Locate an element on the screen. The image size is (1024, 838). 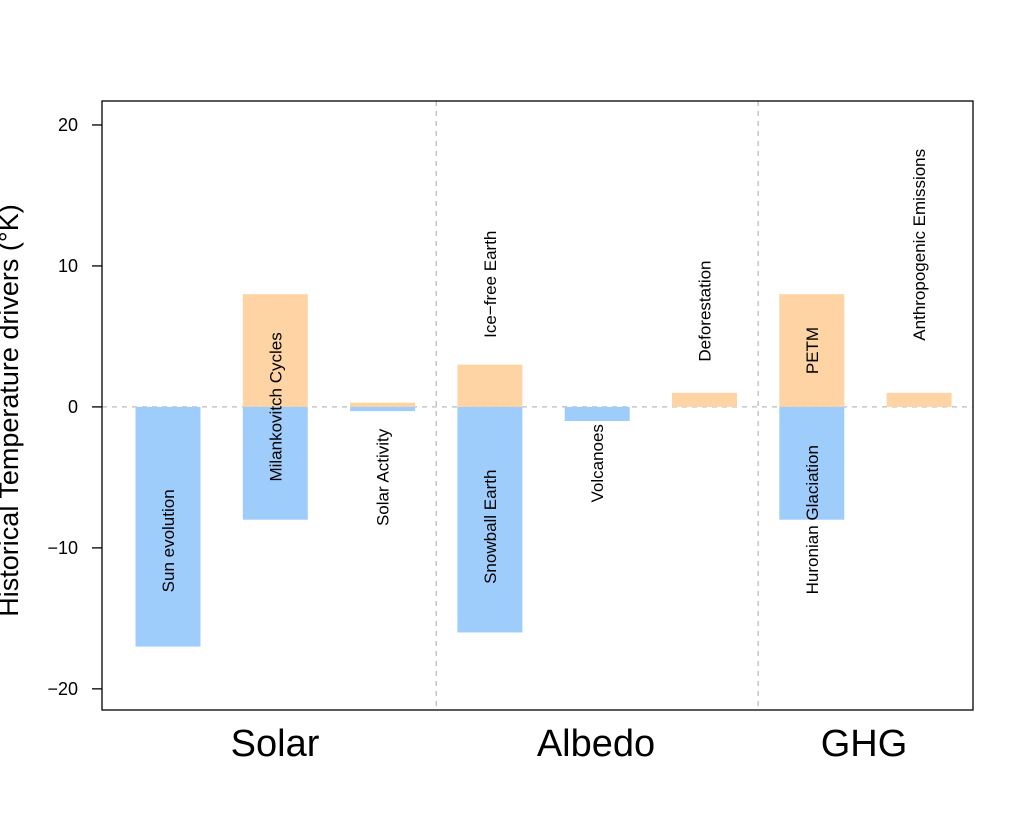
y-tick-label: 0 is located at coordinates (73, 407).